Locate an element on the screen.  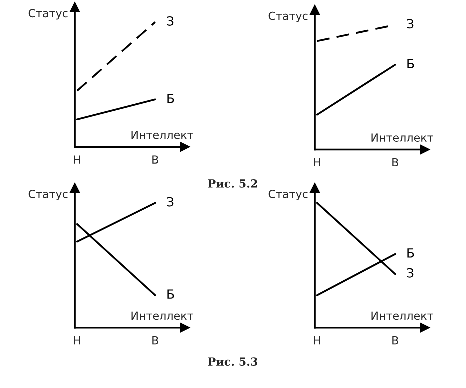
text: Рис. 5.3 is located at coordinates (233, 362).